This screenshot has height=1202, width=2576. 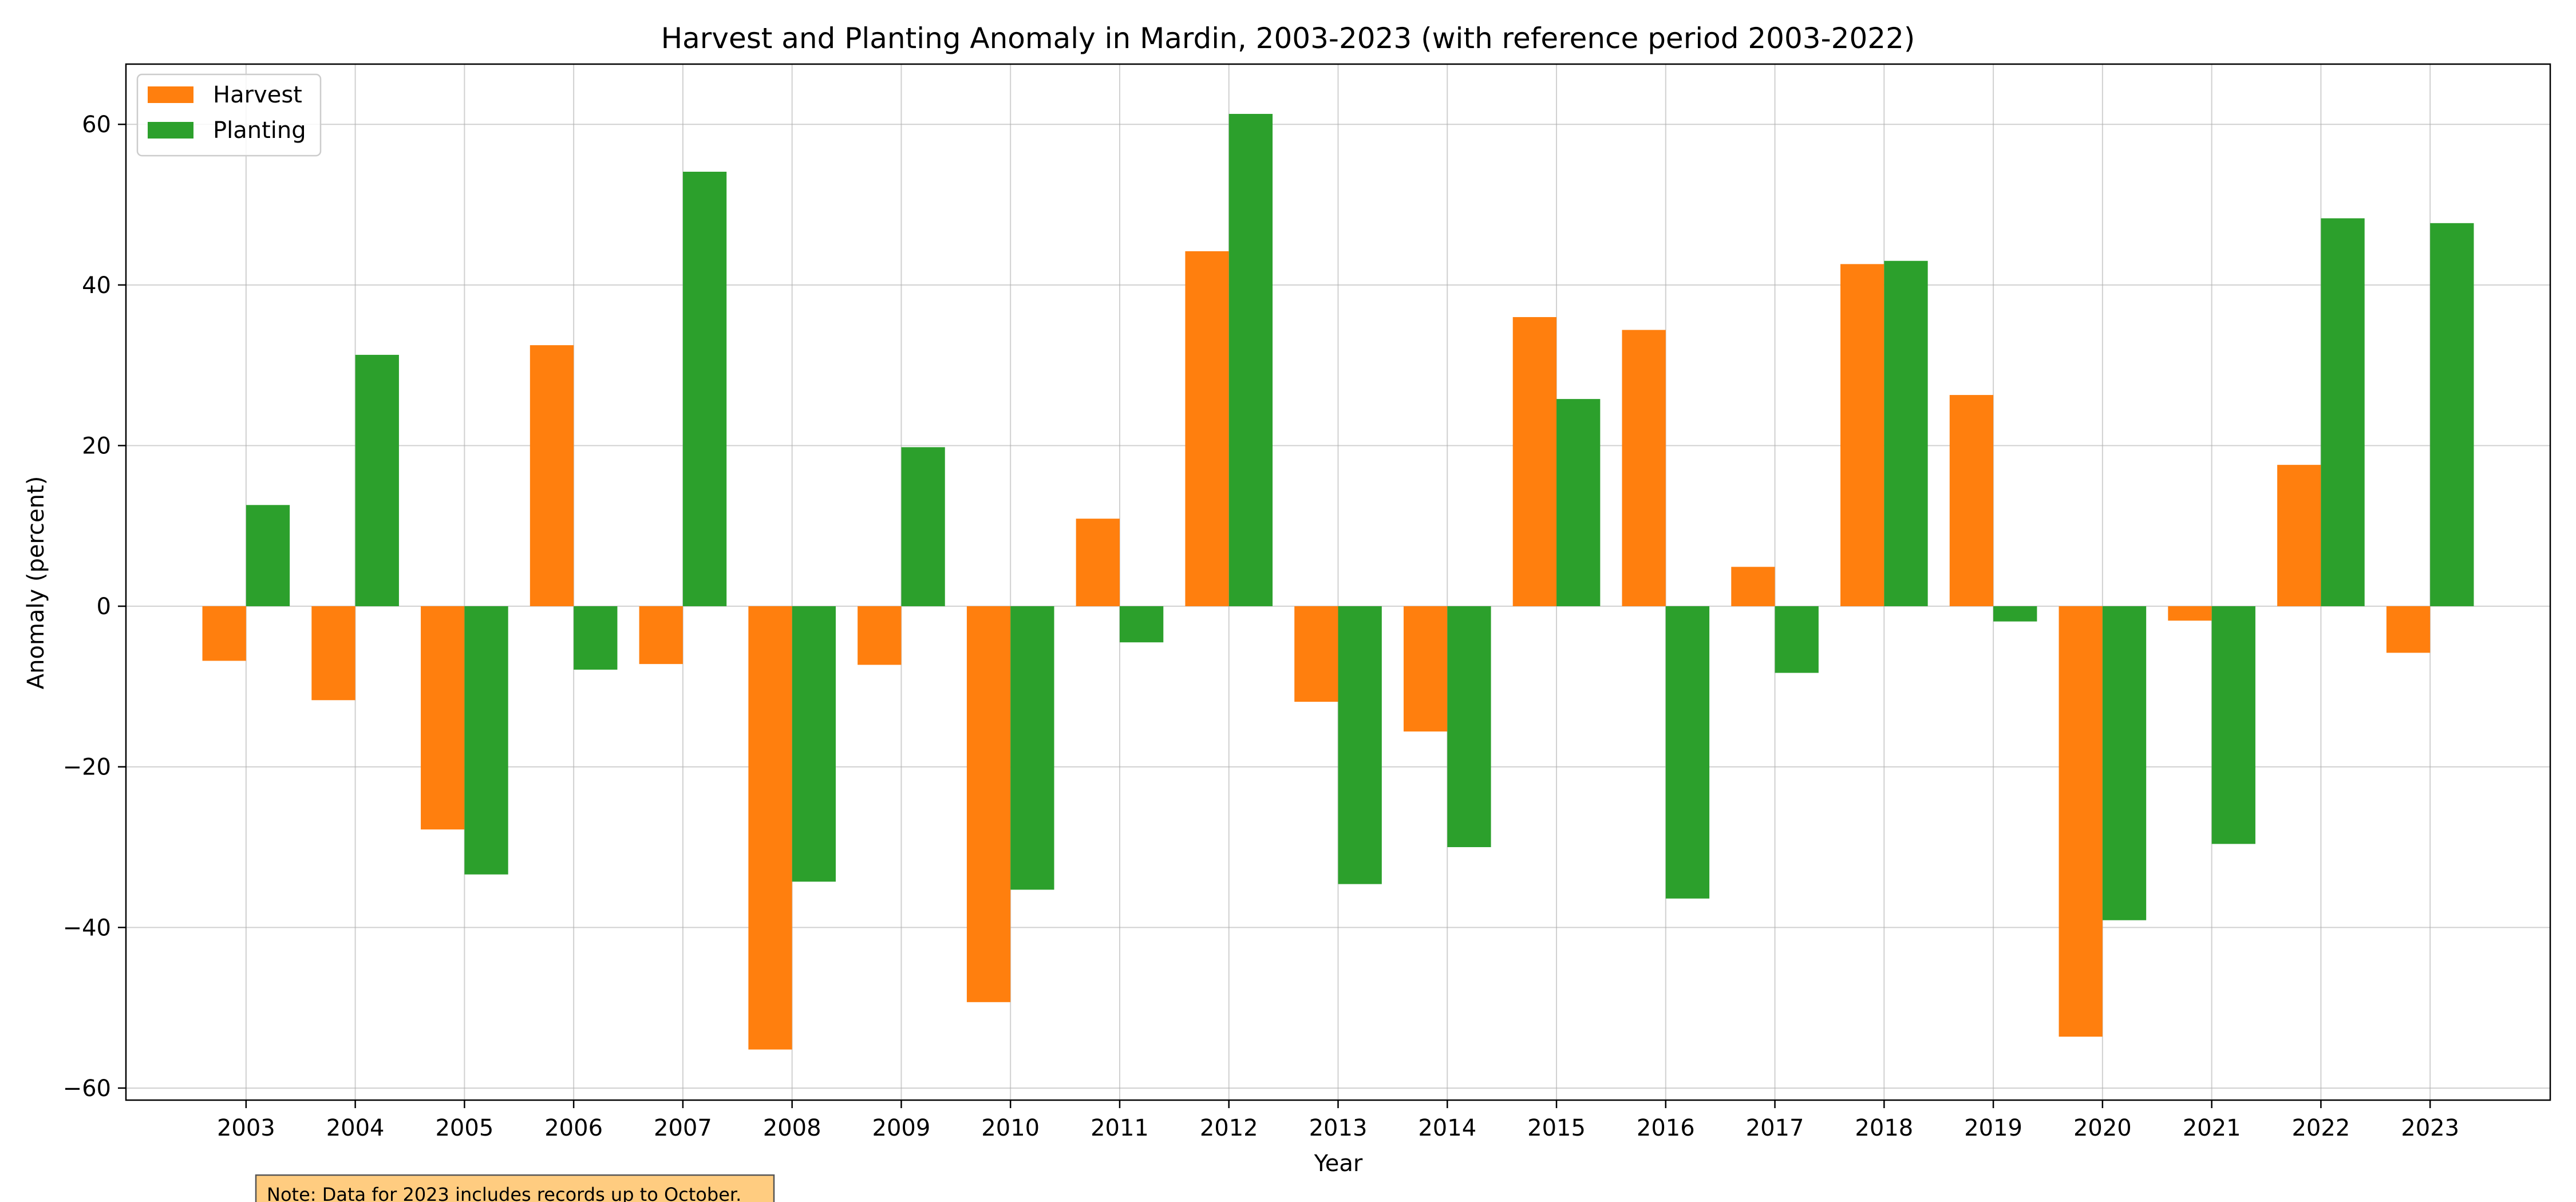 I want to click on bar-harvest-2011, so click(x=1098, y=563).